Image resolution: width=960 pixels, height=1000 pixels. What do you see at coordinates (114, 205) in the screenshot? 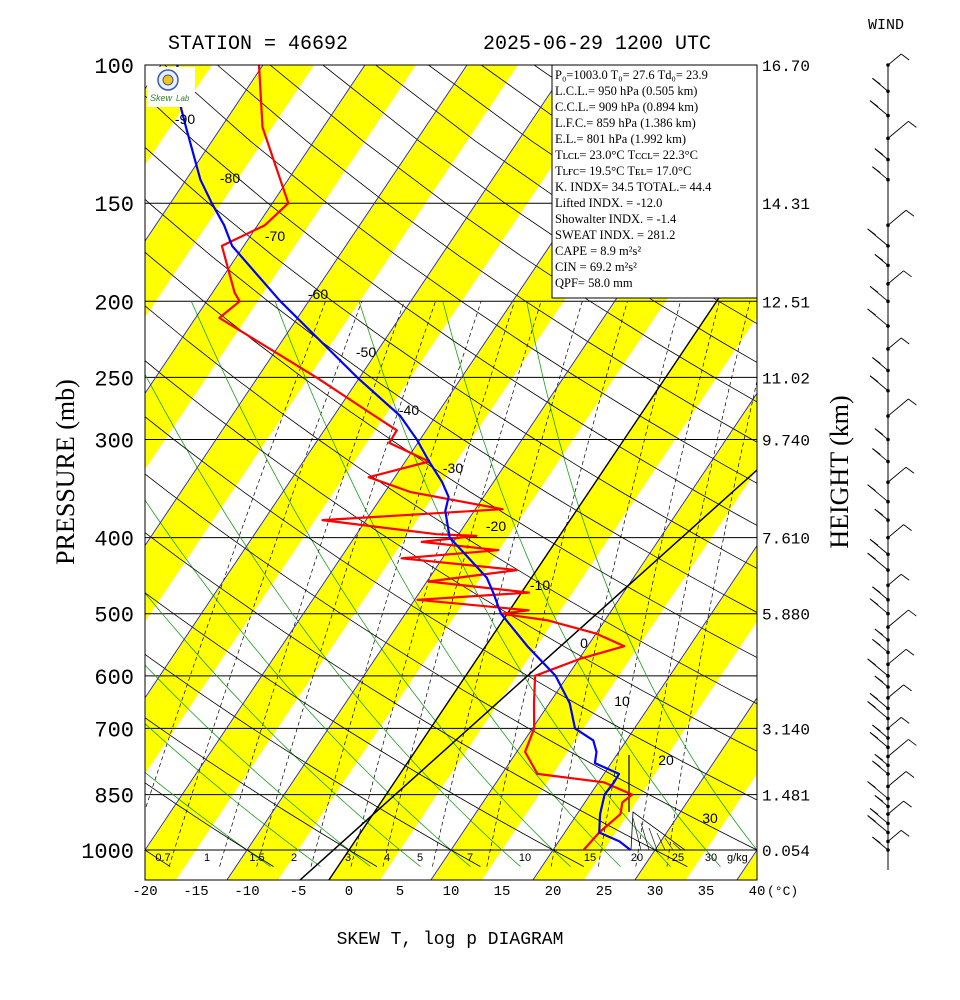
I see `pressure-tick-label: 150` at bounding box center [114, 205].